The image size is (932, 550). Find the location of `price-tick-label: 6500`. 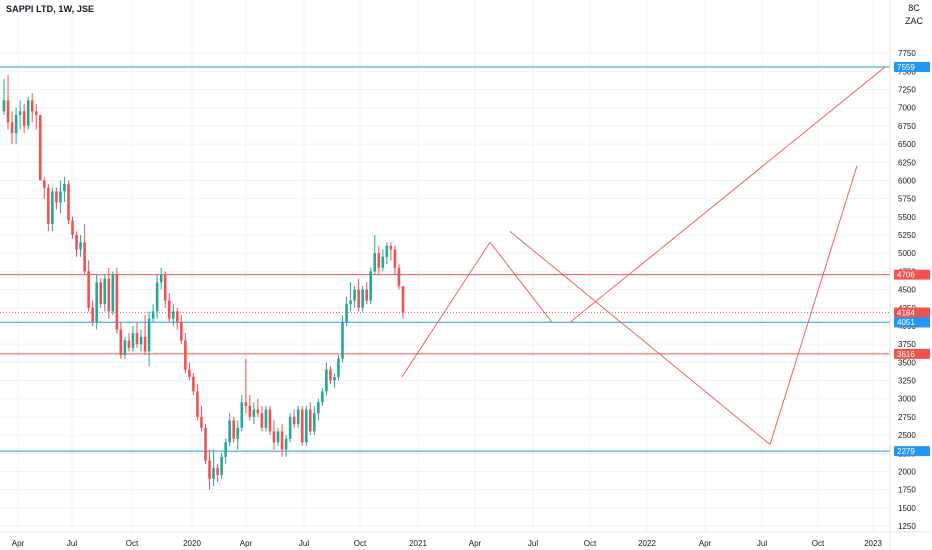

price-tick-label: 6500 is located at coordinates (907, 144).